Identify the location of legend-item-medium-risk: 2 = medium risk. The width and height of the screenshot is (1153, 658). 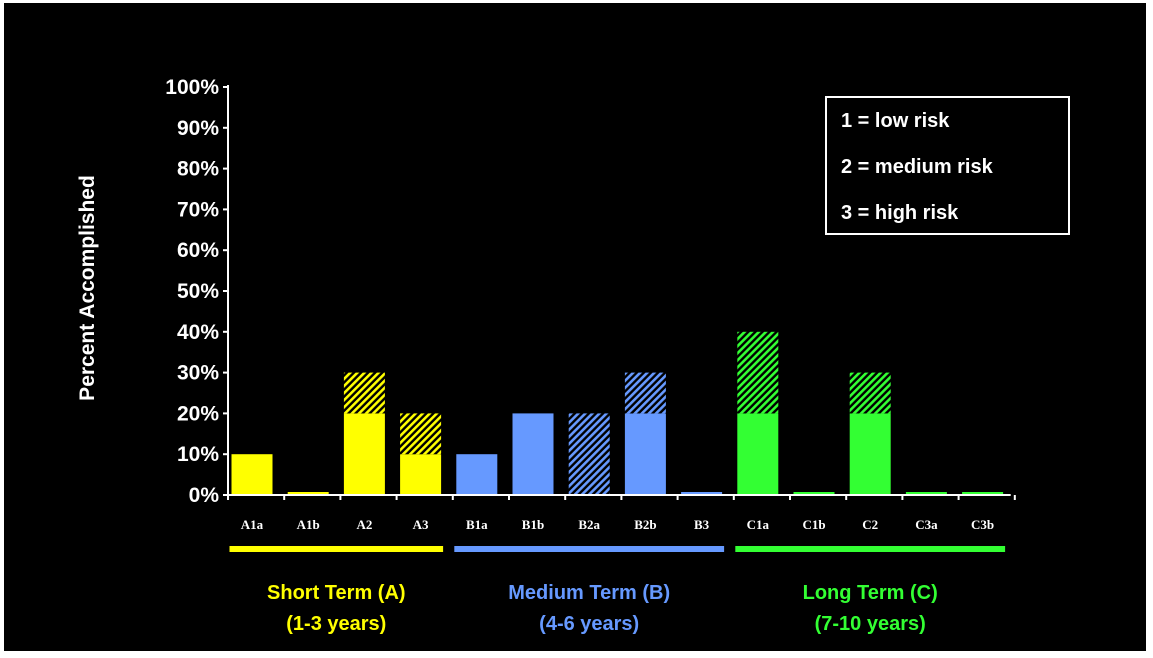
(917, 167).